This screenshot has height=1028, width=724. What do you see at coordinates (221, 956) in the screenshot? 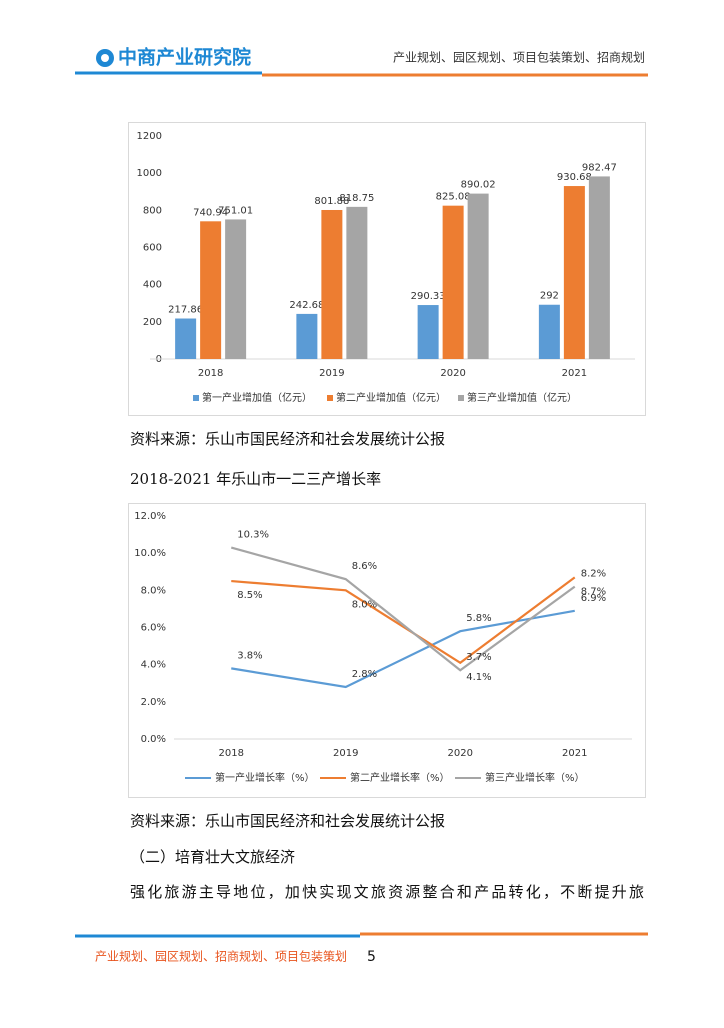
I see `footer-text: 产业规划、园区规划、招商规划、项目包装策划` at bounding box center [221, 956].